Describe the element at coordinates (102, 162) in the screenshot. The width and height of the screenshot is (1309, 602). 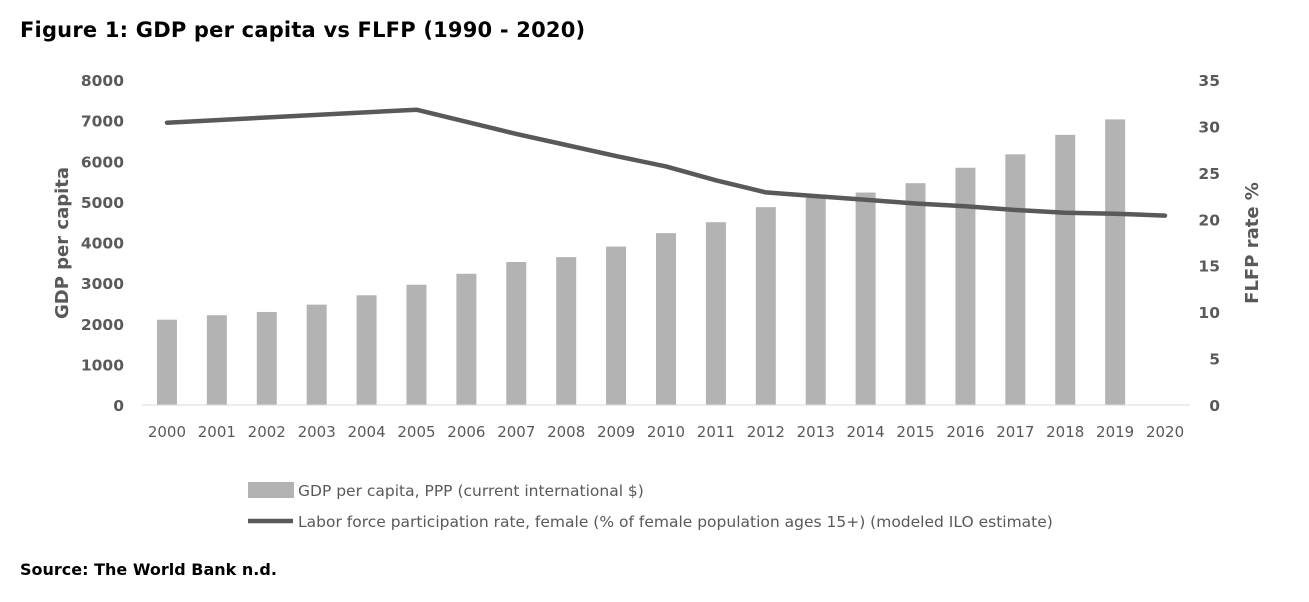
I see `left-tick-label: 6000` at that location.